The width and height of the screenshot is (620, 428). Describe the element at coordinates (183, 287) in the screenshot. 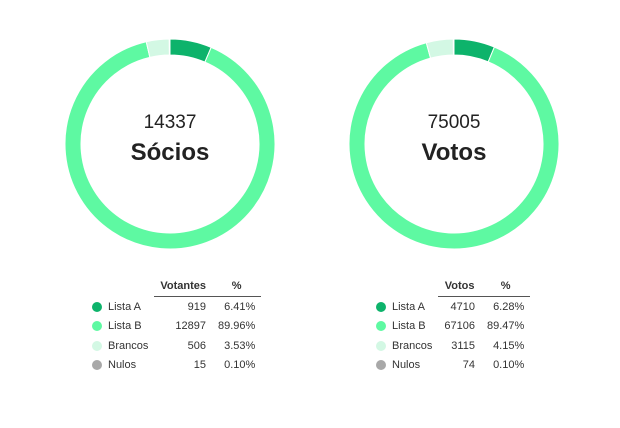

I see `column-header: Votantes` at that location.